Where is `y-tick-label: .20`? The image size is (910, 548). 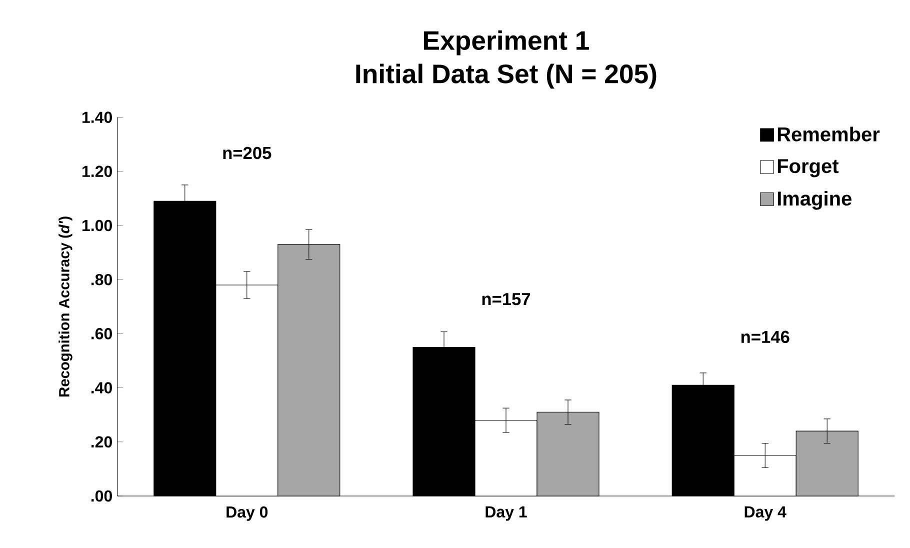
y-tick-label: .20 is located at coordinates (101, 442).